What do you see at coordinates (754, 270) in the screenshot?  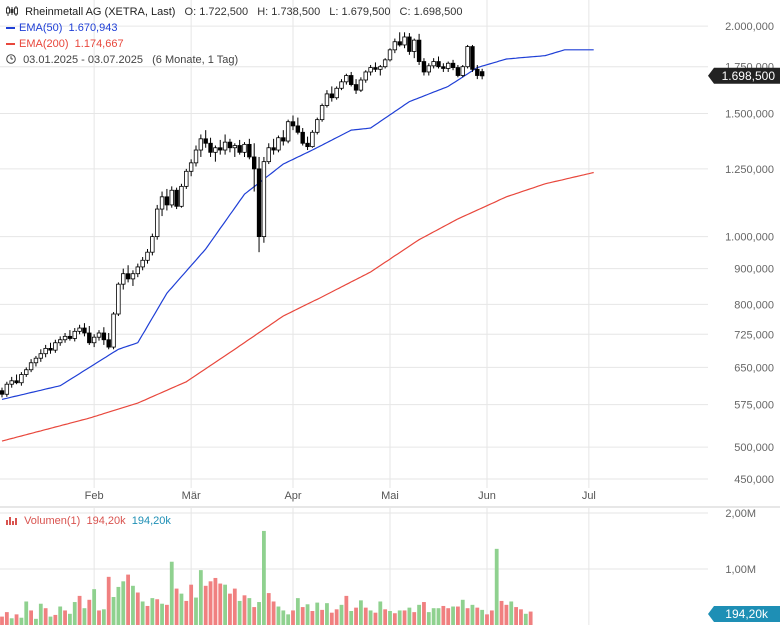 I see `y-tick-label: 900,000` at bounding box center [754, 270].